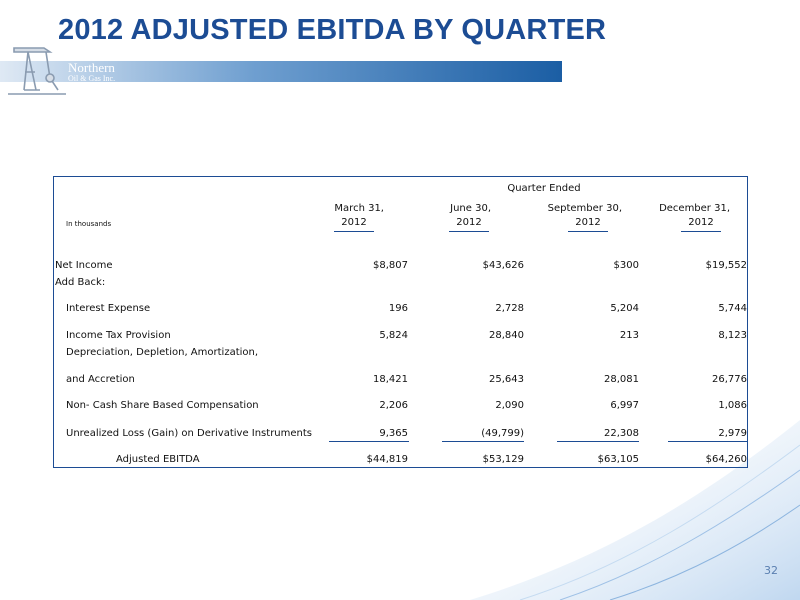 The image size is (800, 600). I want to click on cell: 28,840, so click(506, 335).